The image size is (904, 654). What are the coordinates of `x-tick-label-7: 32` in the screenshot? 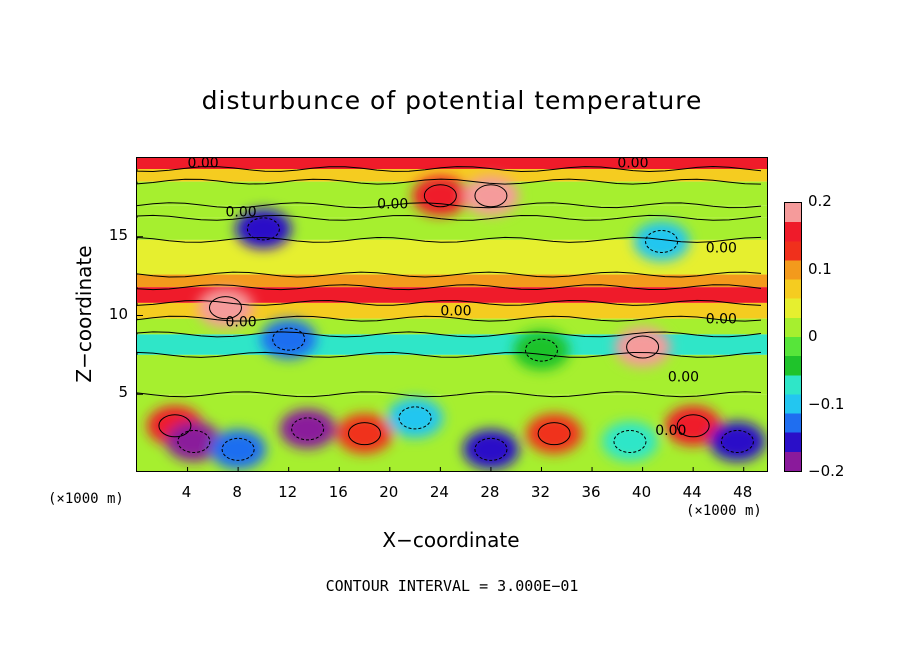 It's located at (540, 492).